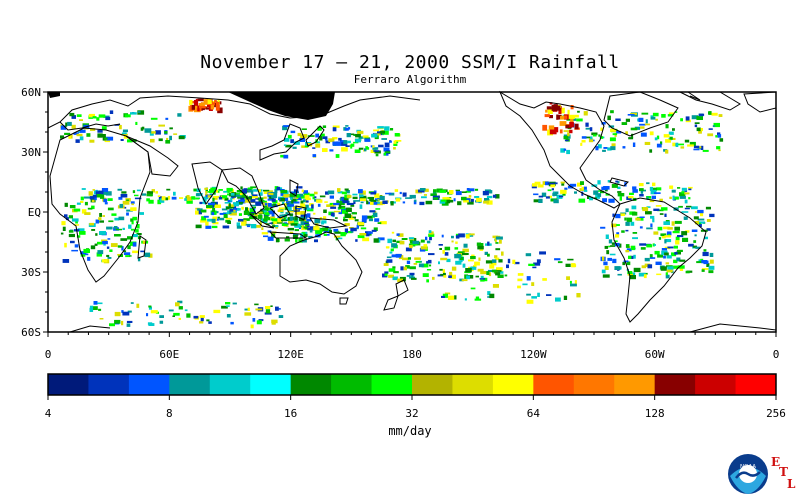 The image size is (800, 500). What do you see at coordinates (109, 384) in the screenshot?
I see `colorbar-swatch` at bounding box center [109, 384].